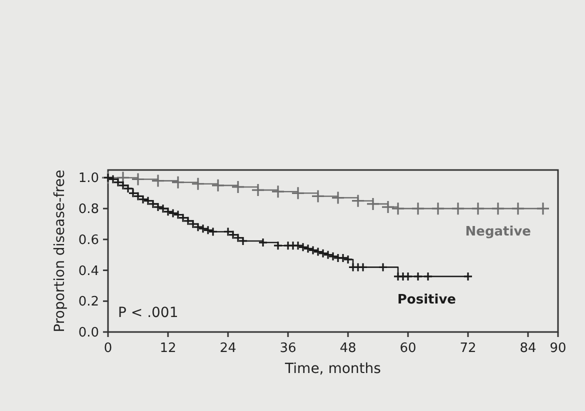 This screenshot has height=411, width=585. What do you see at coordinates (468, 348) in the screenshot?
I see `x-tick-label: 72` at bounding box center [468, 348].